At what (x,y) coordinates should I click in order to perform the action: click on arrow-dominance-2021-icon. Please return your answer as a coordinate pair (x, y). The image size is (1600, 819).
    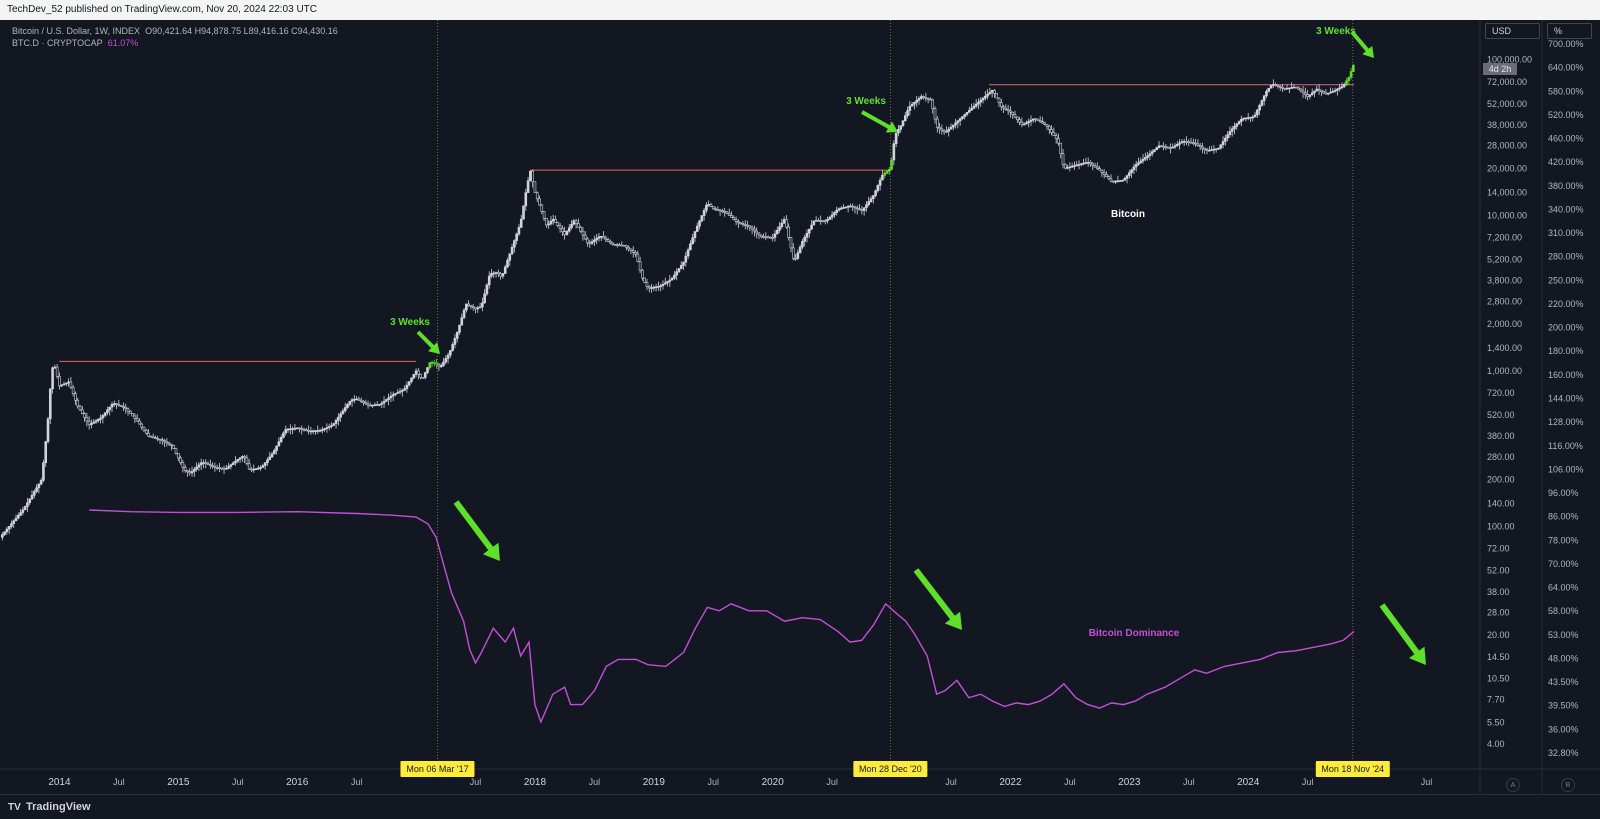
    Looking at the image, I should click on (937, 599).